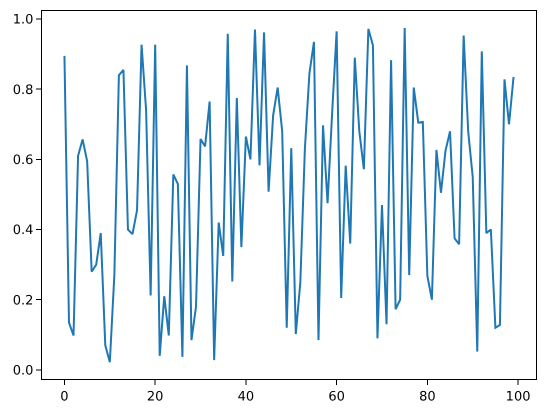  What do you see at coordinates (427, 397) in the screenshot?
I see `x-tick-label: 80` at bounding box center [427, 397].